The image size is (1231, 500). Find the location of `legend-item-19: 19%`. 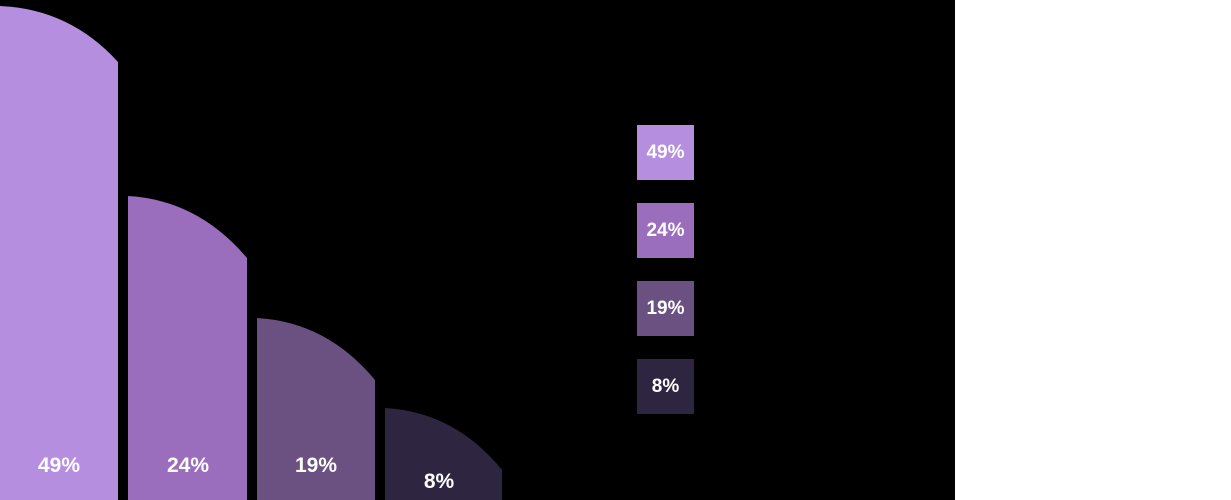

legend-item-19: 19% is located at coordinates (665, 308).